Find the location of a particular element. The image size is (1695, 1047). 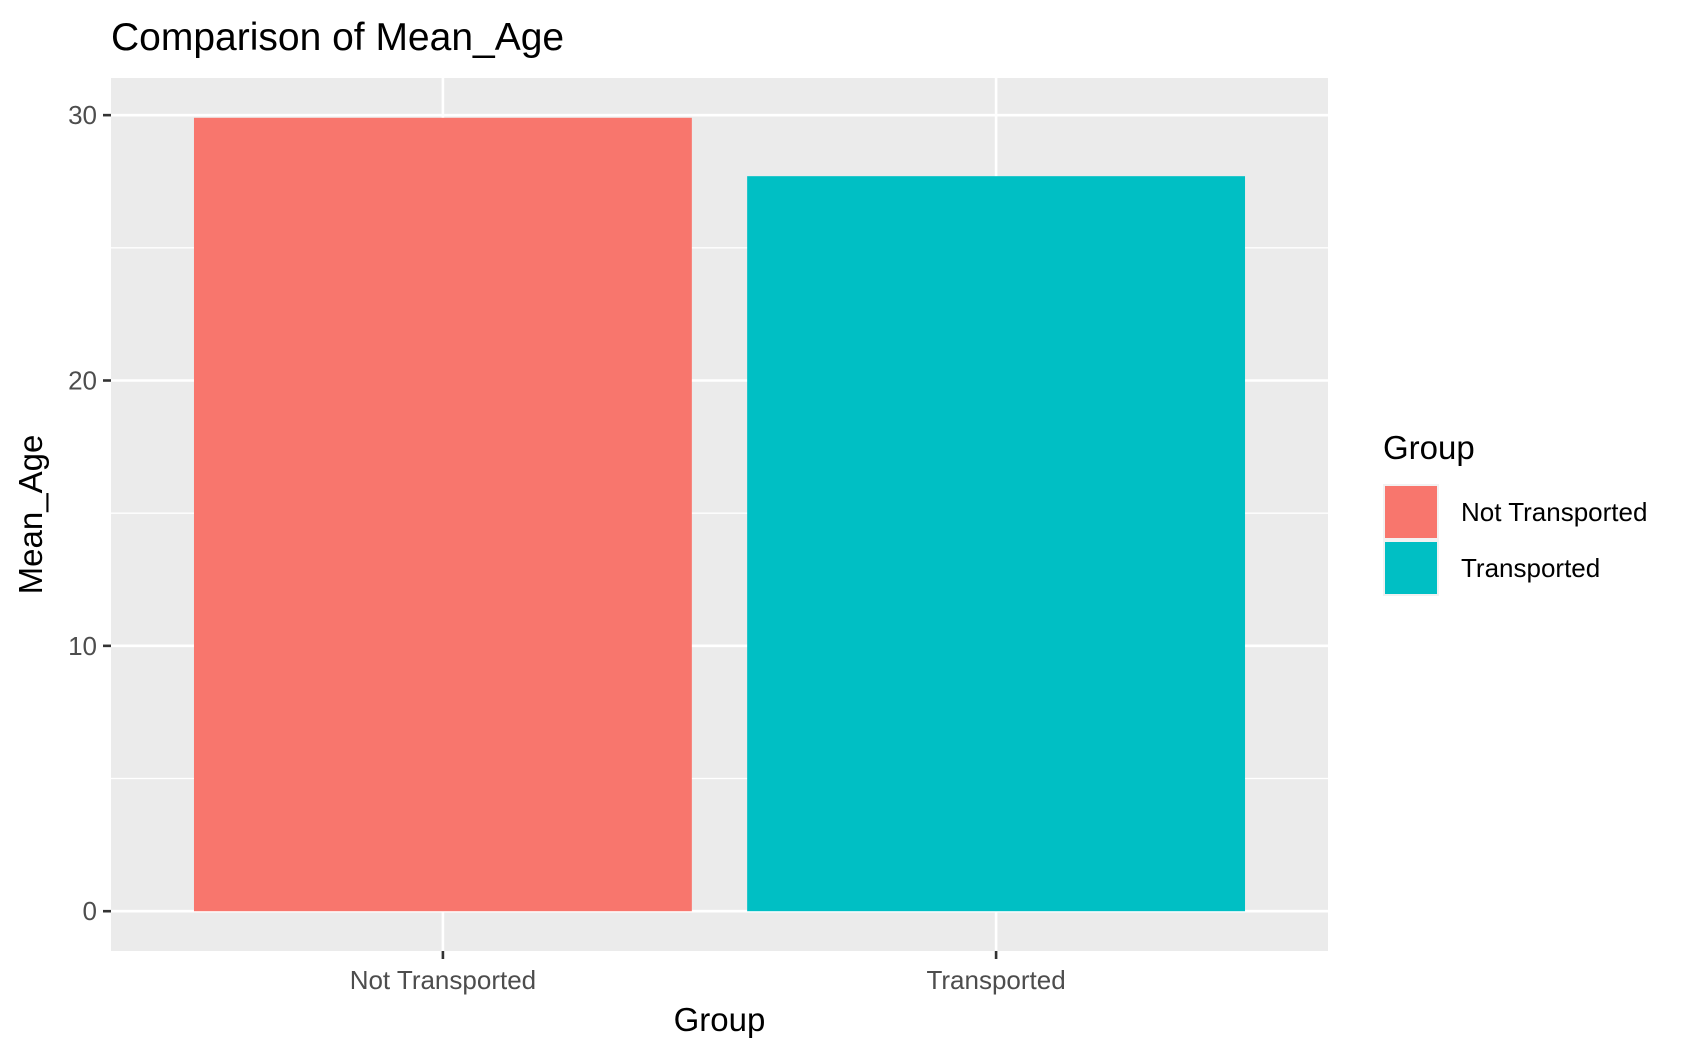

y-axis-title: Mean_Age is located at coordinates (30, 515).